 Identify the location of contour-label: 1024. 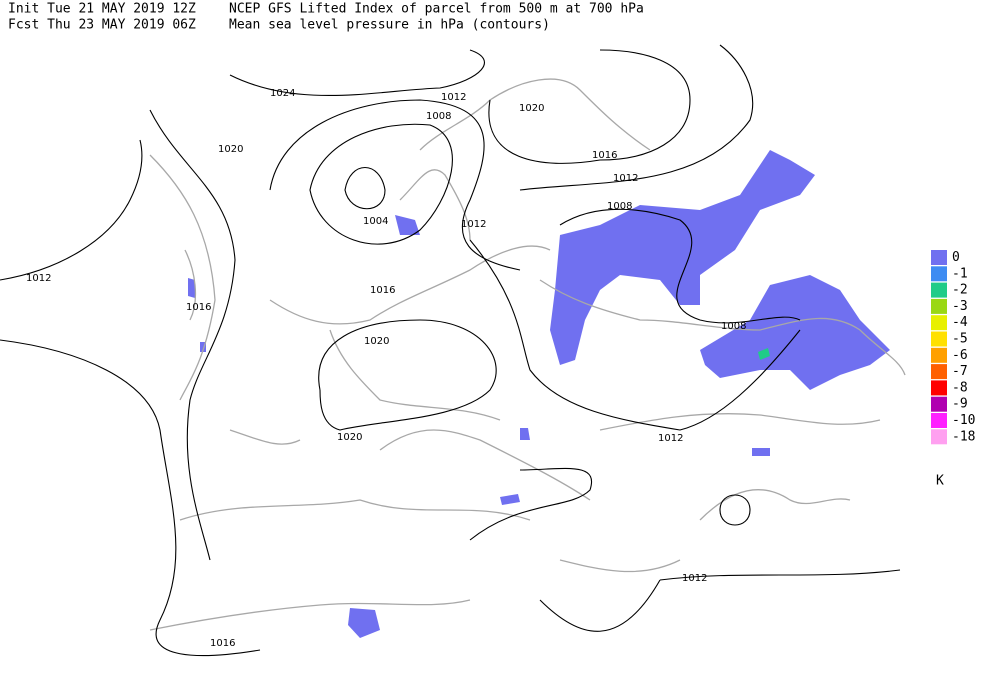
(282, 93).